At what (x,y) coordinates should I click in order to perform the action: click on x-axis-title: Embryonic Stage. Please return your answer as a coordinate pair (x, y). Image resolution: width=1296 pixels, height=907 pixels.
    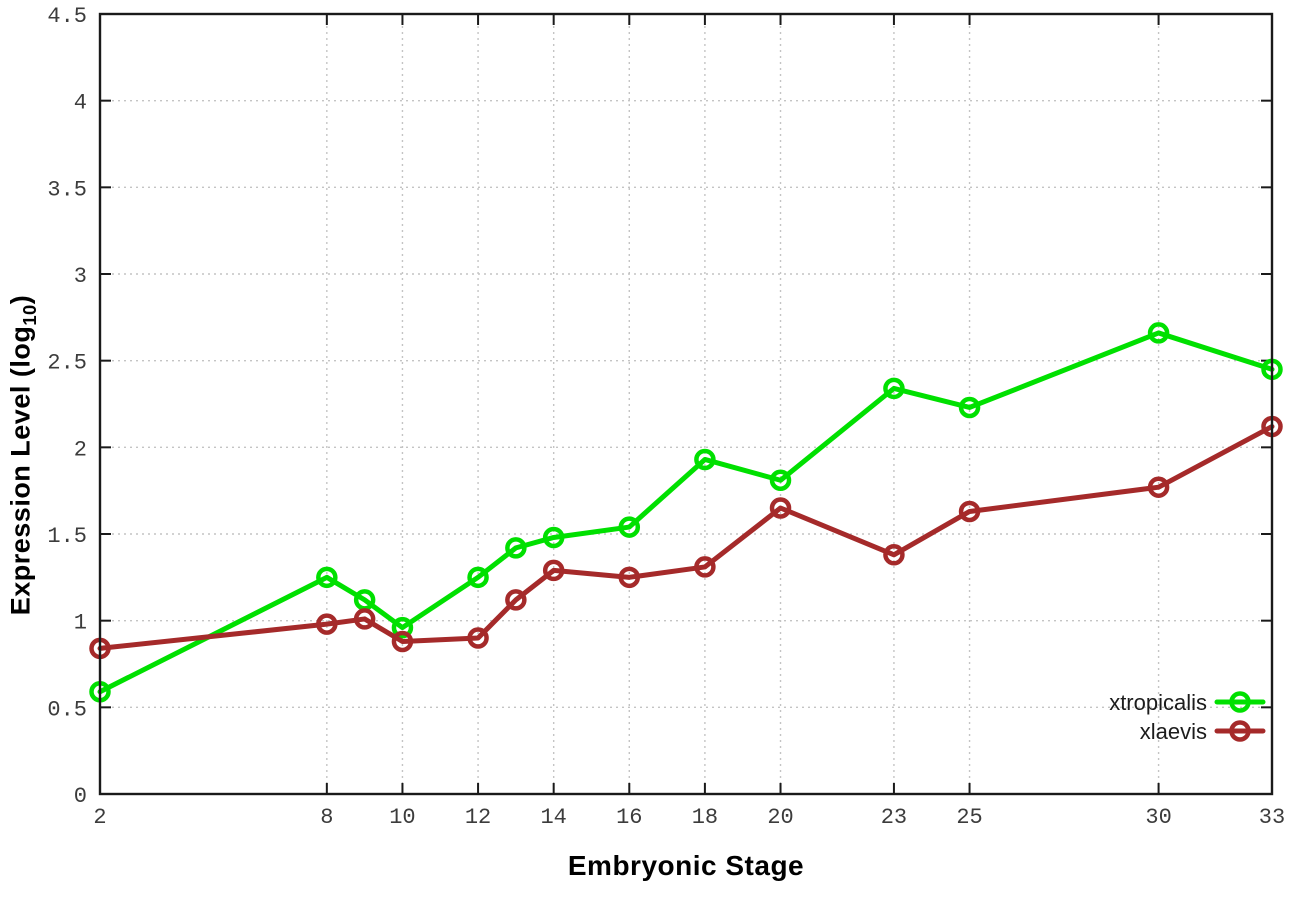
    Looking at the image, I should click on (686, 865).